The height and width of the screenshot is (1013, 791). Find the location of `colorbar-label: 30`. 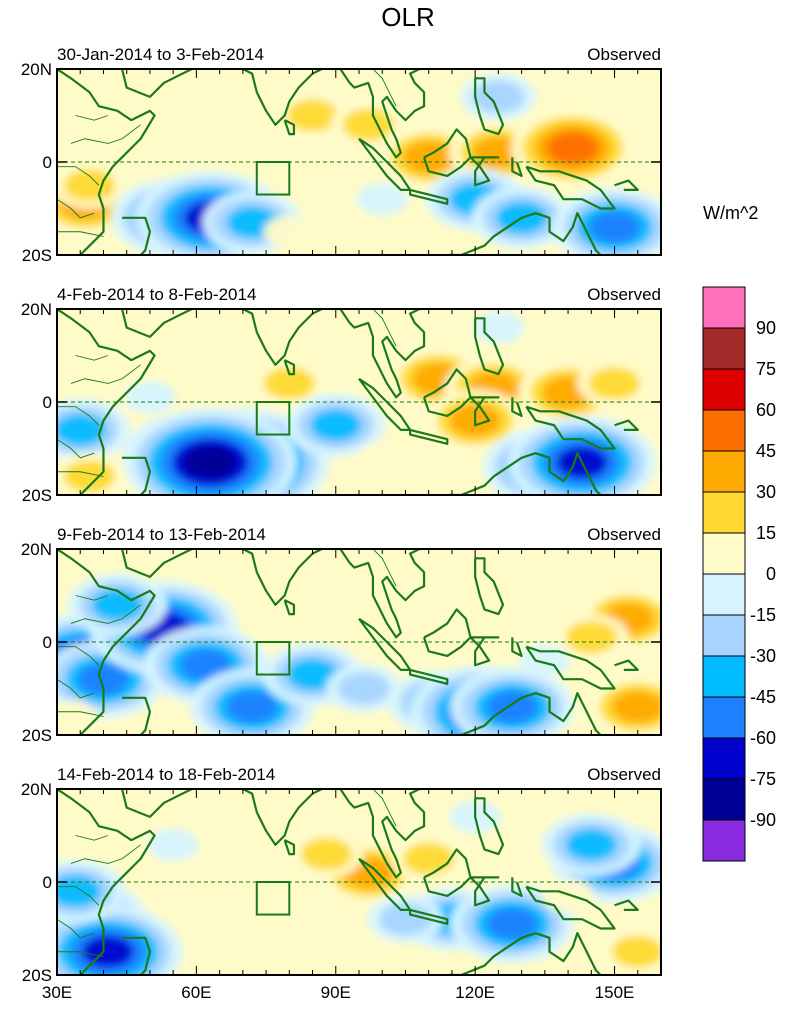

colorbar-label: 30 is located at coordinates (766, 492).